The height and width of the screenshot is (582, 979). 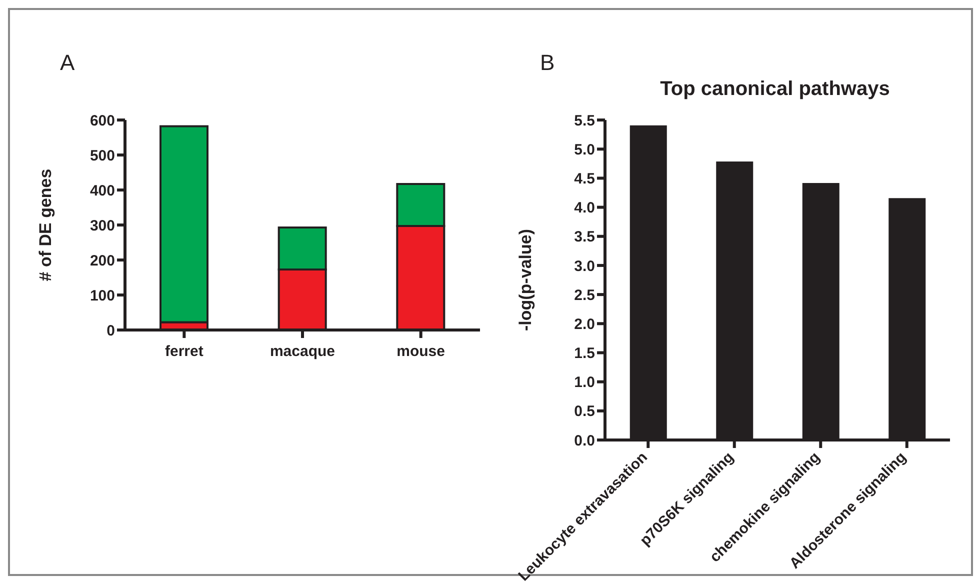 What do you see at coordinates (526, 280) in the screenshot?
I see `y-axis-title: -log(p-value)` at bounding box center [526, 280].